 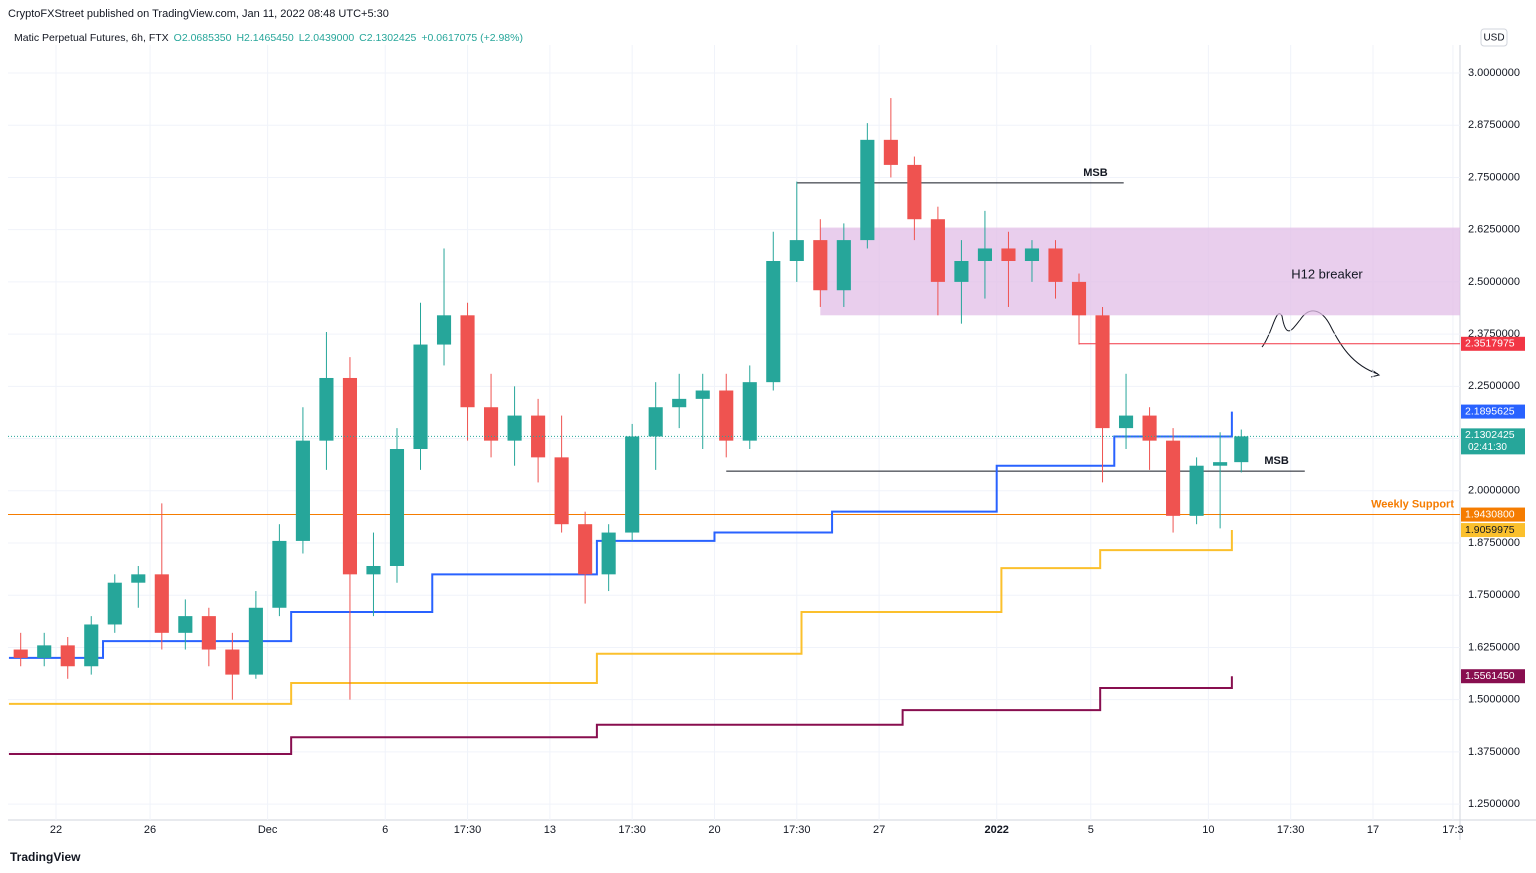 What do you see at coordinates (1494, 386) in the screenshot?
I see `y-tick-label: 2.2500000` at bounding box center [1494, 386].